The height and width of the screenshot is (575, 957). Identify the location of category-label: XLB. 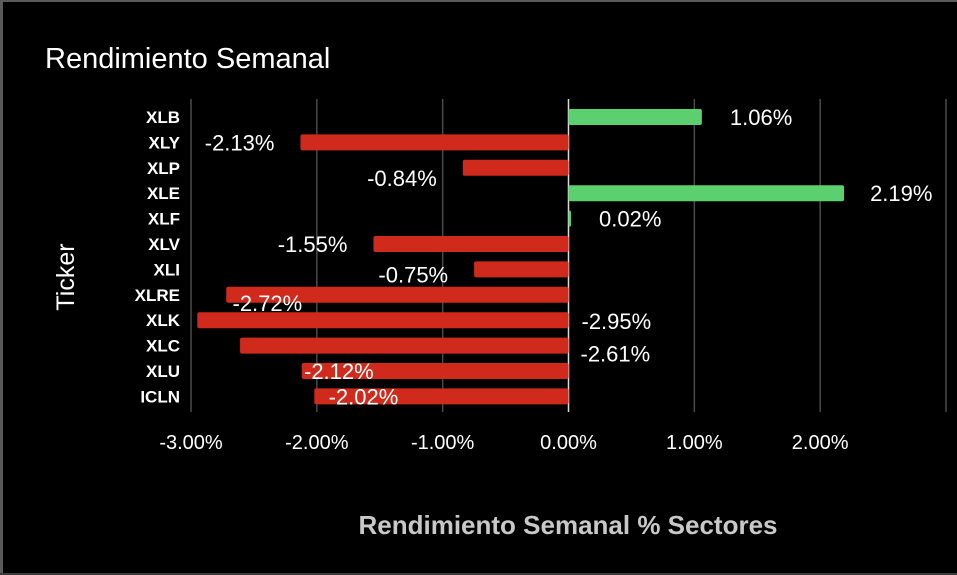
(163, 117).